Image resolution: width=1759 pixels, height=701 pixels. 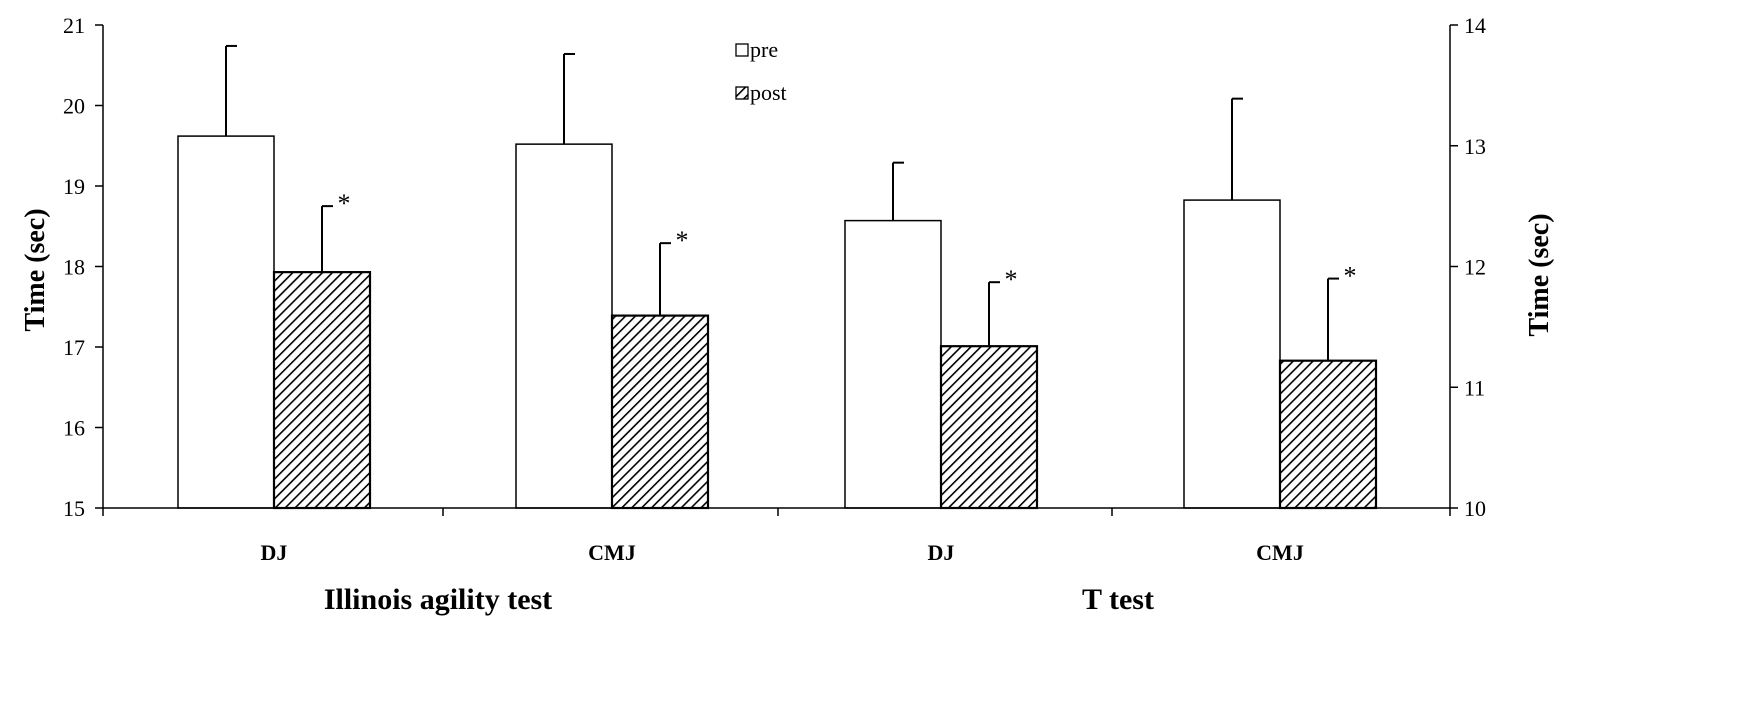 I want to click on right-tick-label: 11, so click(x=1474, y=387).